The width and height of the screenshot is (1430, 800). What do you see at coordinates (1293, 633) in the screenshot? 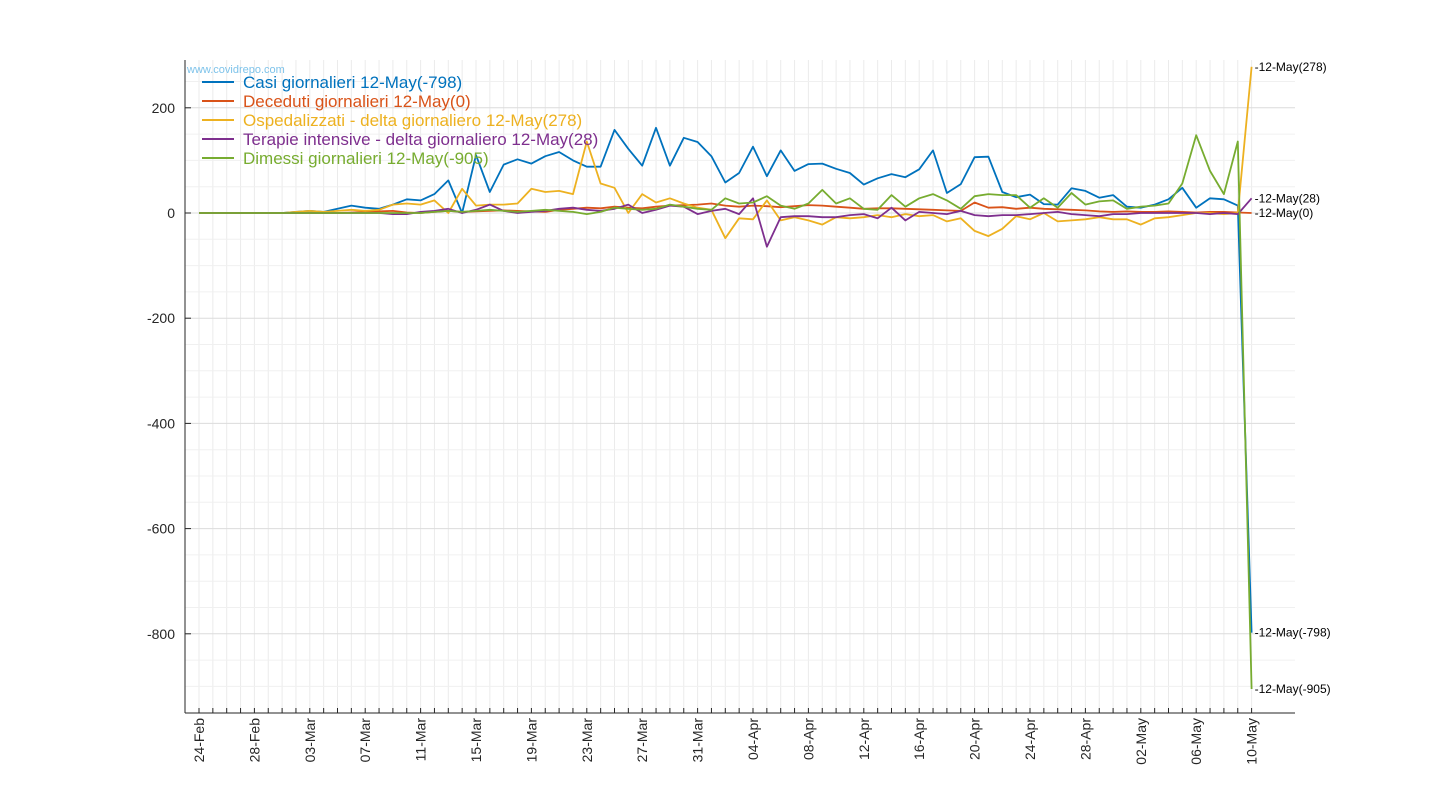
I see `end-label-1: -12-May(-798)` at bounding box center [1293, 633].